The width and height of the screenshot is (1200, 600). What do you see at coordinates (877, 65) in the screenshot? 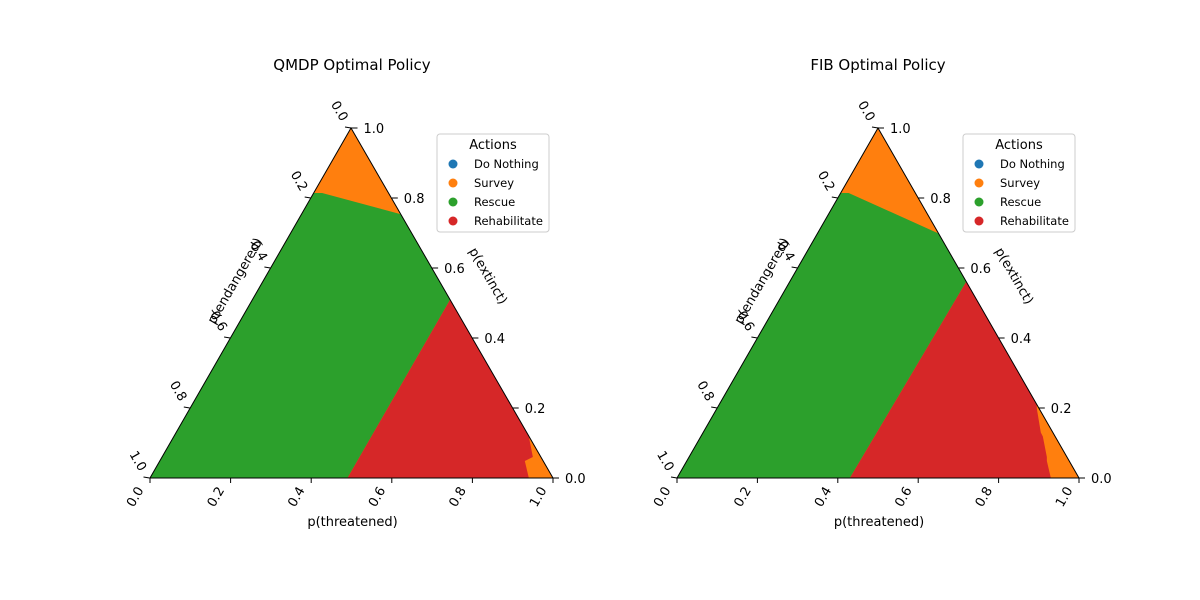
I see `chart-title: FIB Optimal Policy` at bounding box center [877, 65].